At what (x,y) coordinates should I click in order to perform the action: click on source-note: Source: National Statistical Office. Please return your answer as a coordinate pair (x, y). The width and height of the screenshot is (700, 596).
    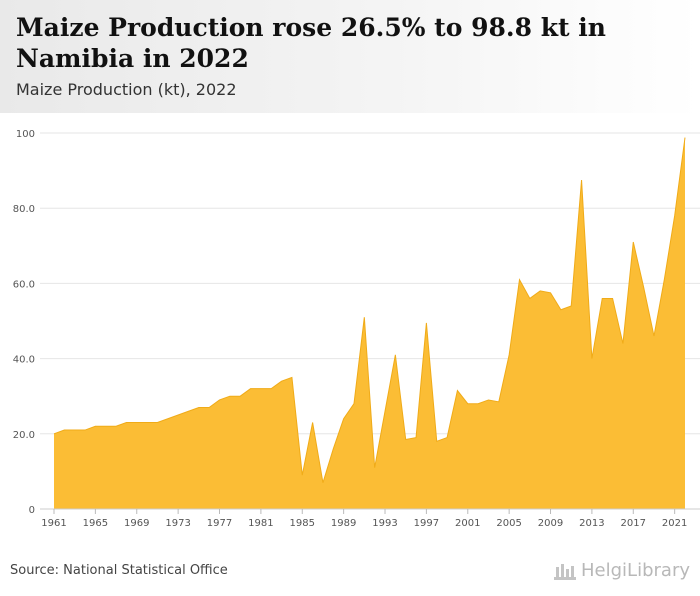
    Looking at the image, I should click on (119, 570).